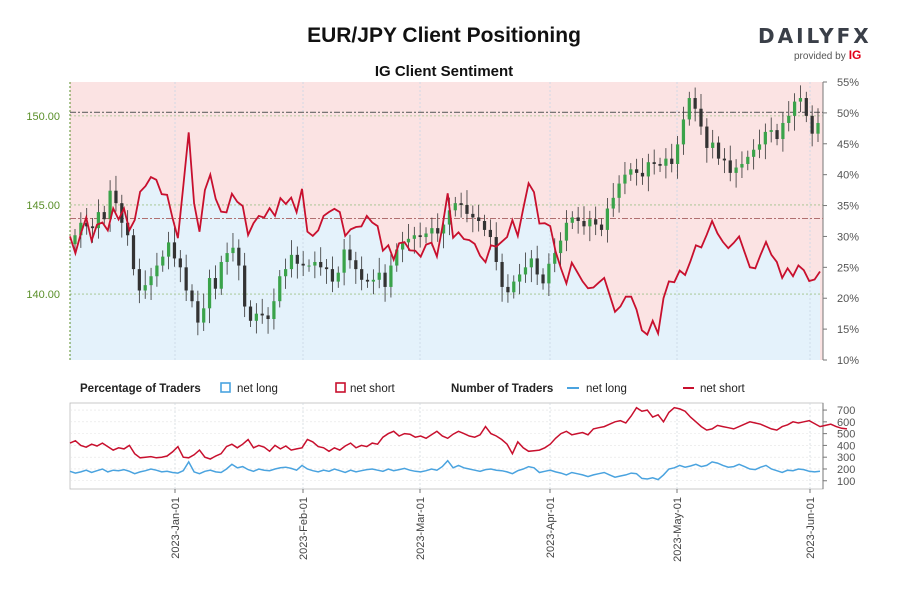 The image size is (900, 600). What do you see at coordinates (225, 387) in the screenshot?
I see `legend-long-swatch` at bounding box center [225, 387].